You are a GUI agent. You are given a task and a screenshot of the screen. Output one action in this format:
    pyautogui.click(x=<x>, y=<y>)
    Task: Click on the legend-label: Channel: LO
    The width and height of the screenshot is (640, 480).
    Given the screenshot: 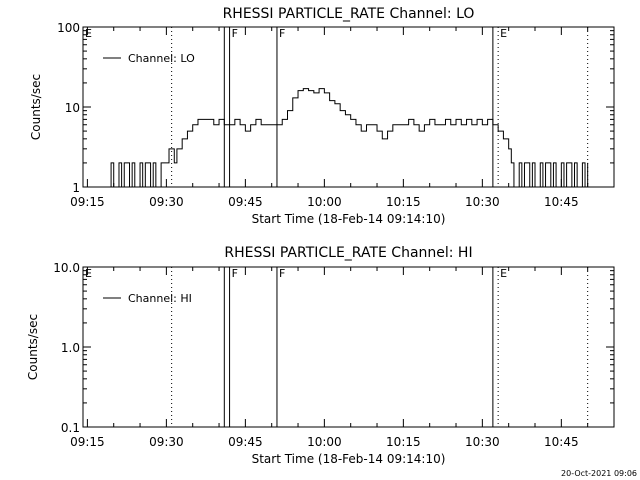 What is the action you would take?
    pyautogui.click(x=161, y=58)
    